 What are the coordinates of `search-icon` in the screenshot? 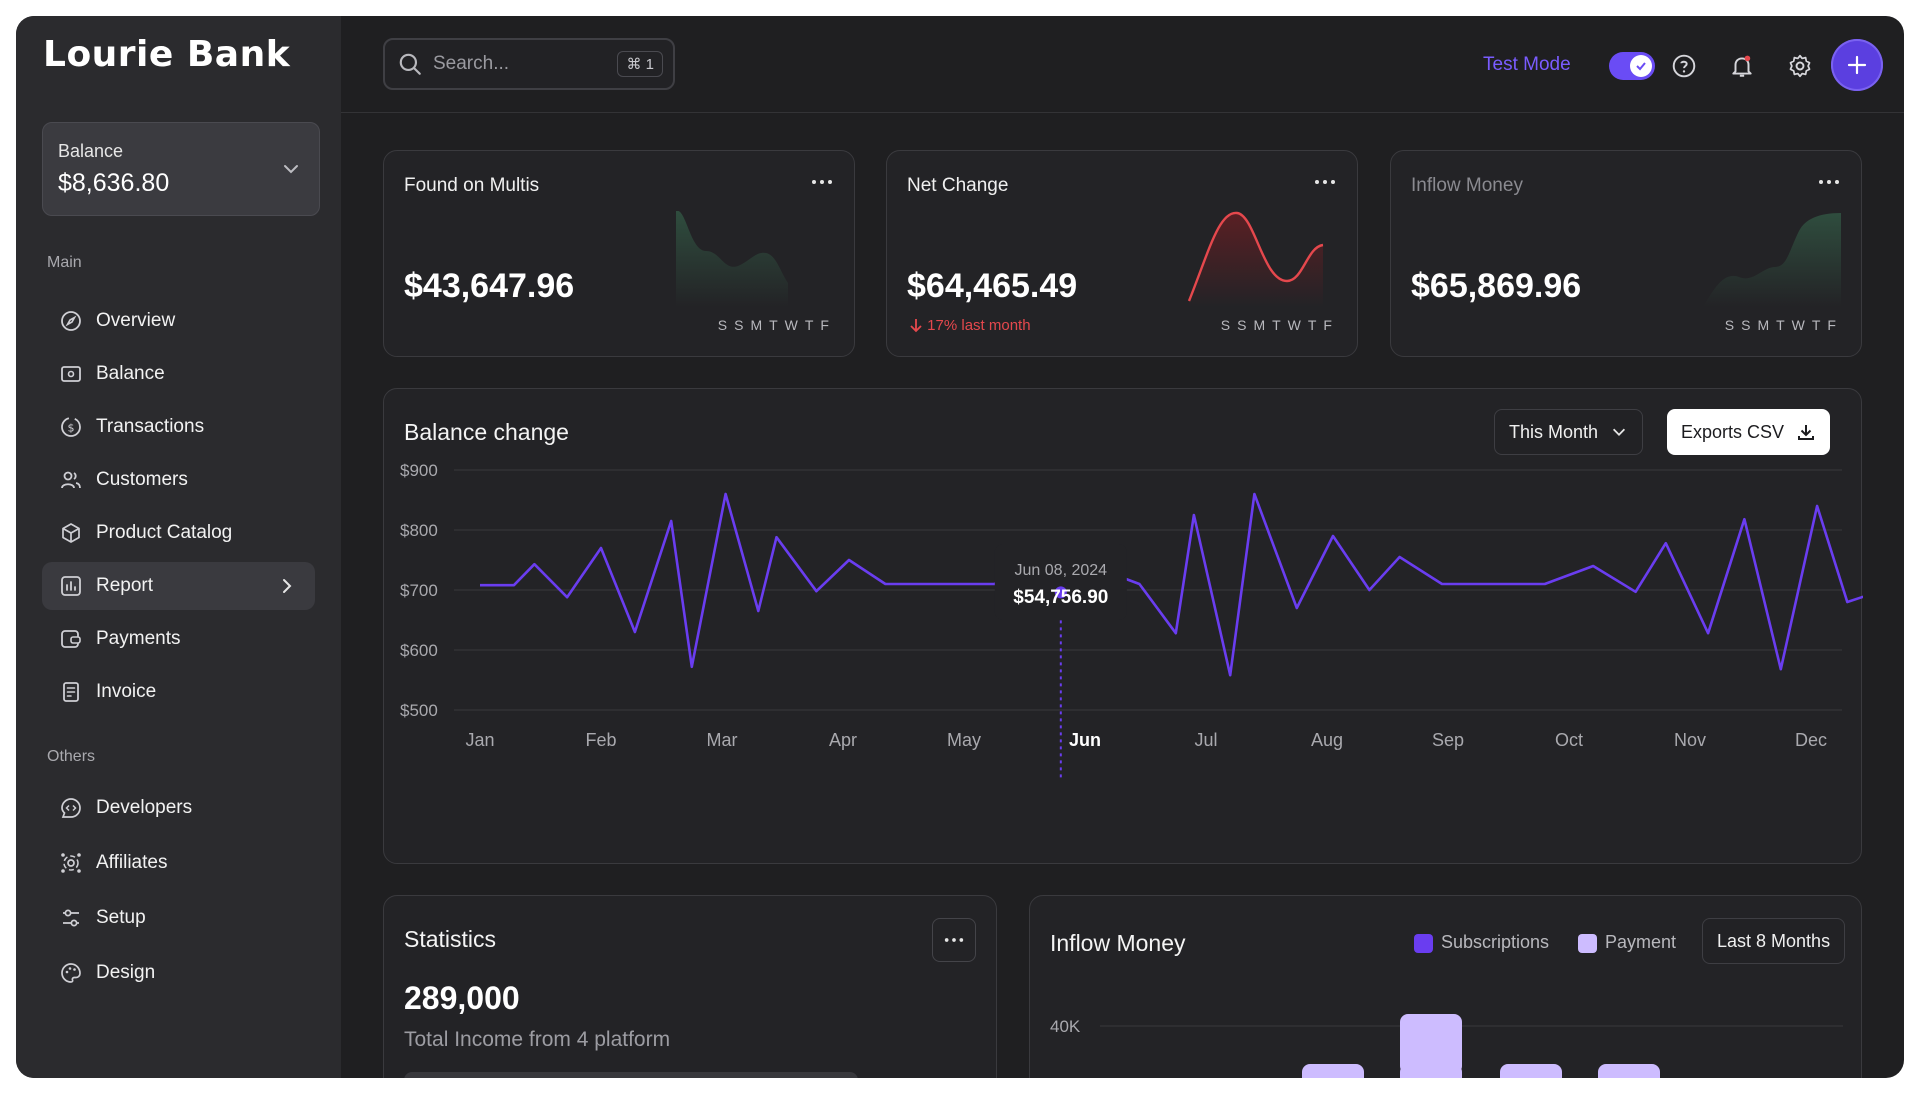 It's located at (410, 64).